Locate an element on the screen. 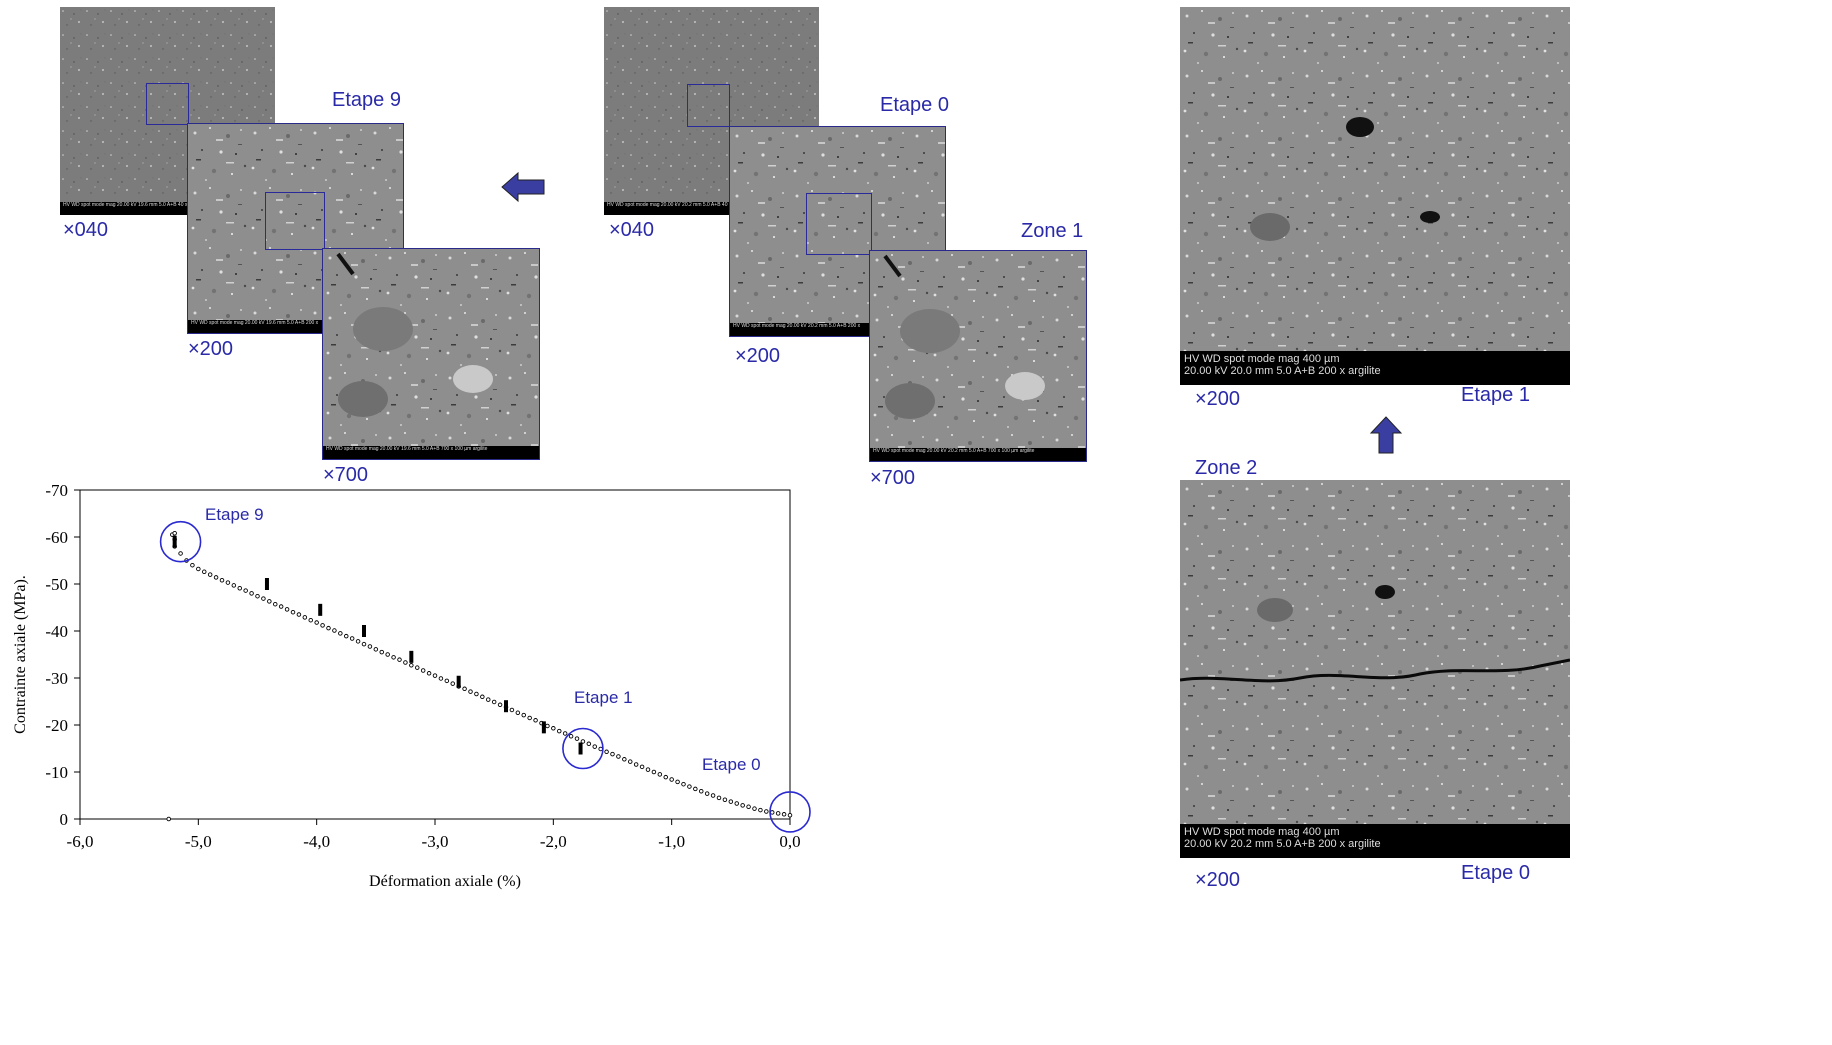  mag-label-x040-left: ×040 is located at coordinates (86, 230).